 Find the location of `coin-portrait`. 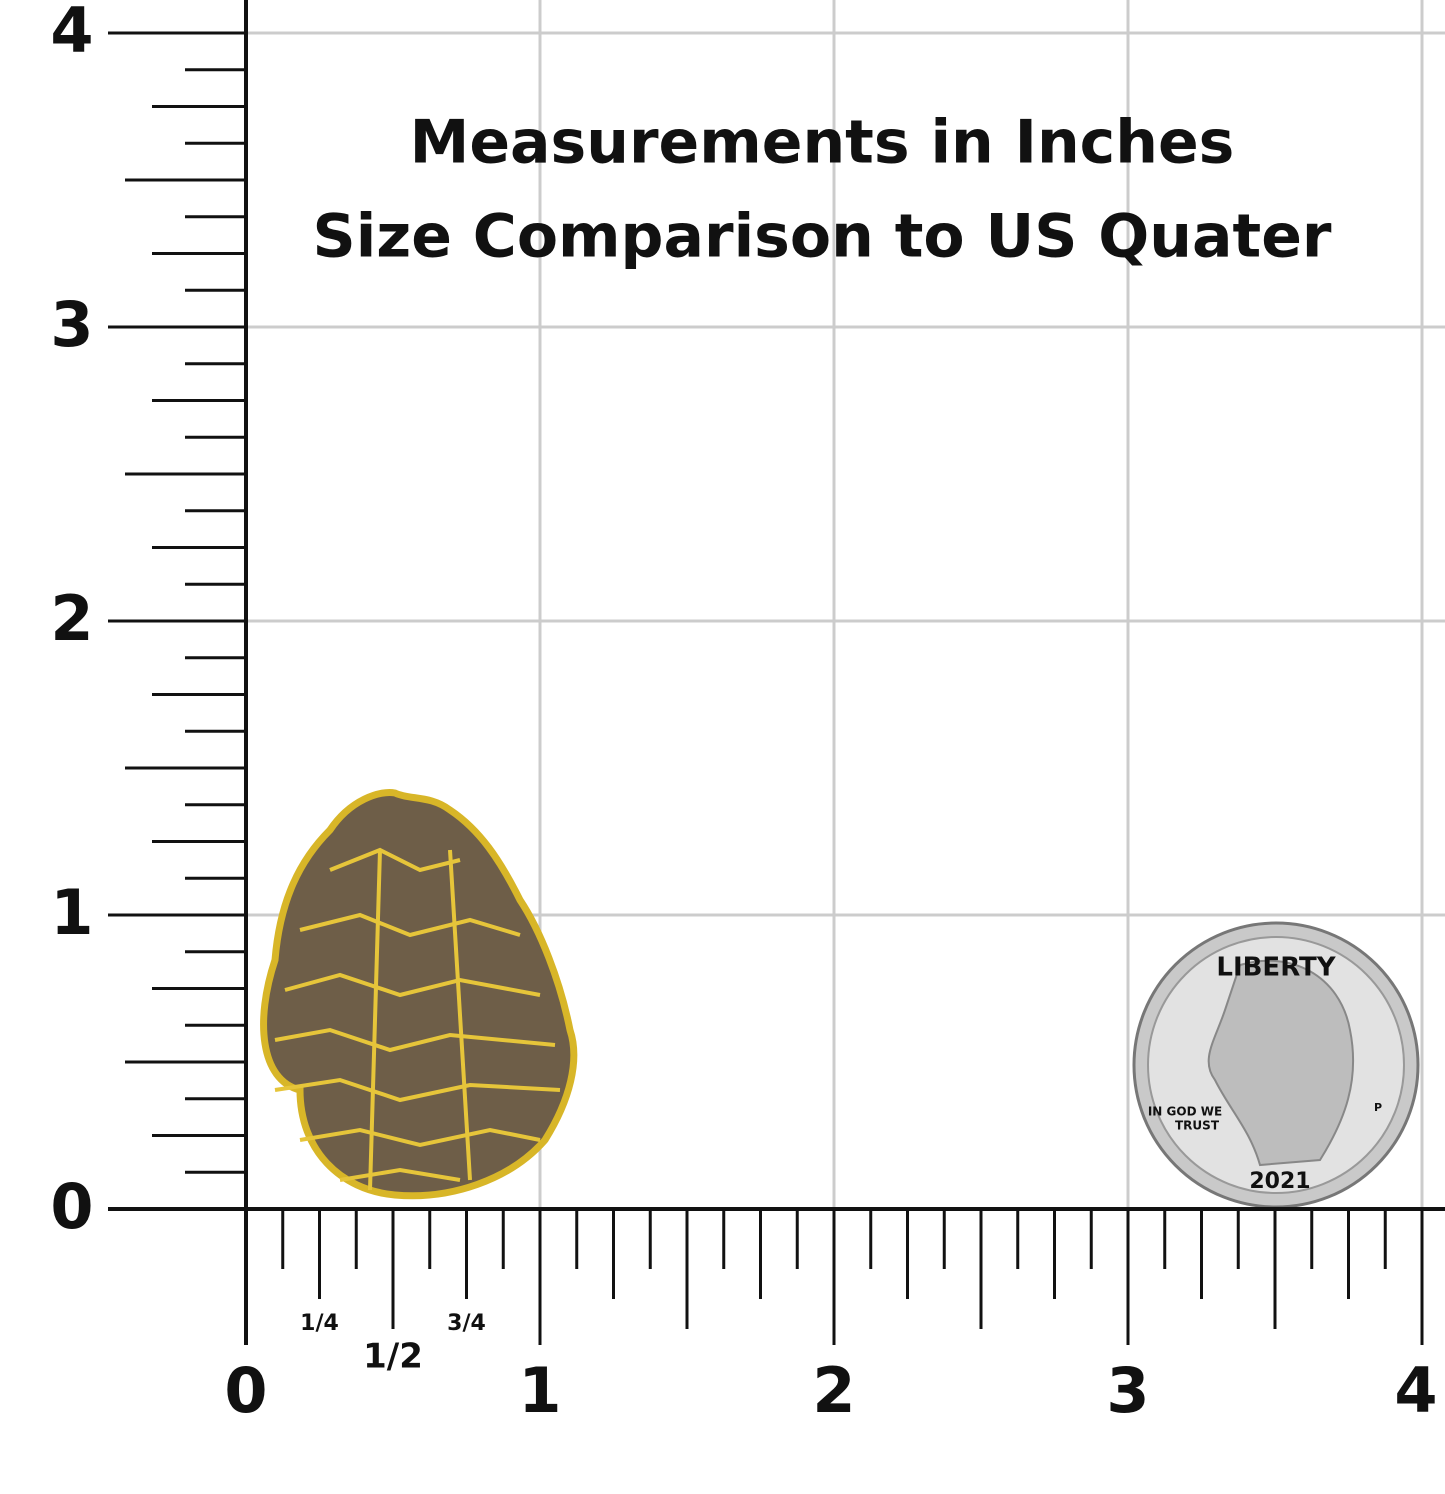

coin-portrait is located at coordinates (1281, 1063).